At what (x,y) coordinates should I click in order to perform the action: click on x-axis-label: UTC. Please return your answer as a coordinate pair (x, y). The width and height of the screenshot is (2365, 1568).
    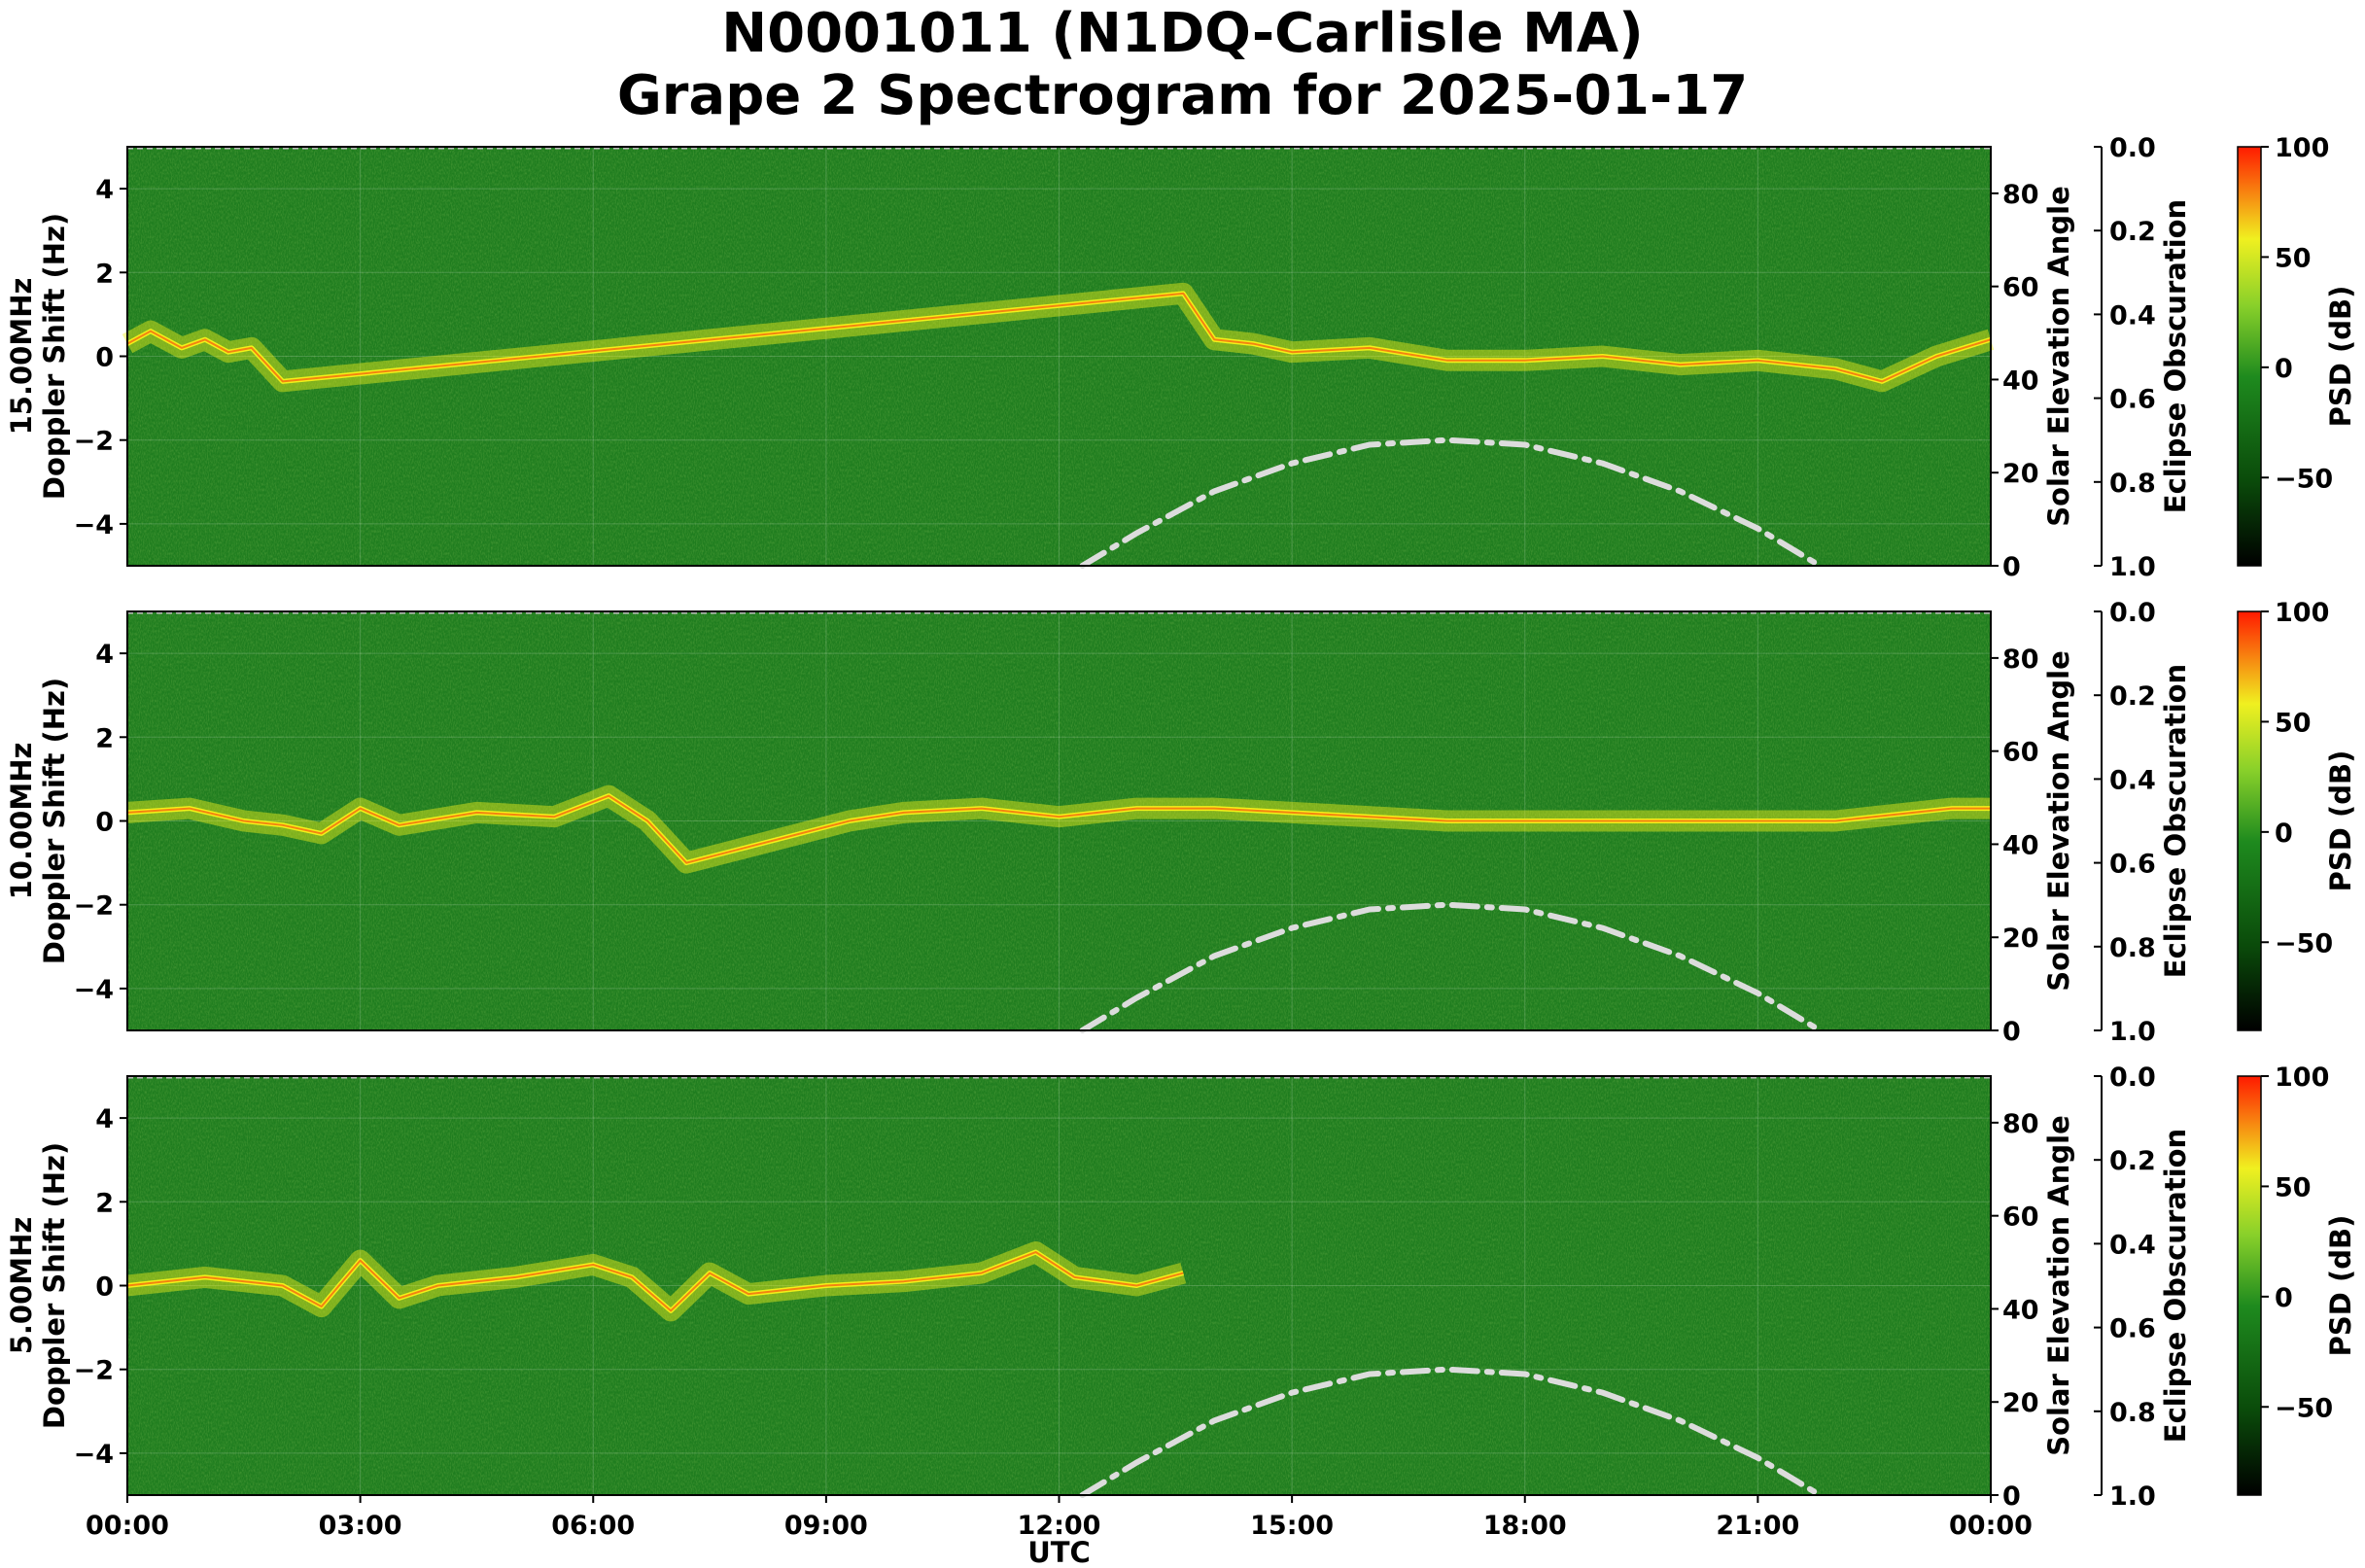
    Looking at the image, I should click on (1059, 1552).